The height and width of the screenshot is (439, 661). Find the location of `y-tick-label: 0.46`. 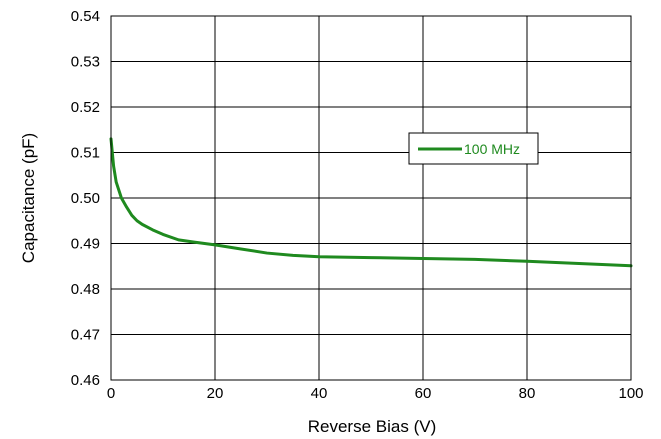

y-tick-label: 0.46 is located at coordinates (85, 380).